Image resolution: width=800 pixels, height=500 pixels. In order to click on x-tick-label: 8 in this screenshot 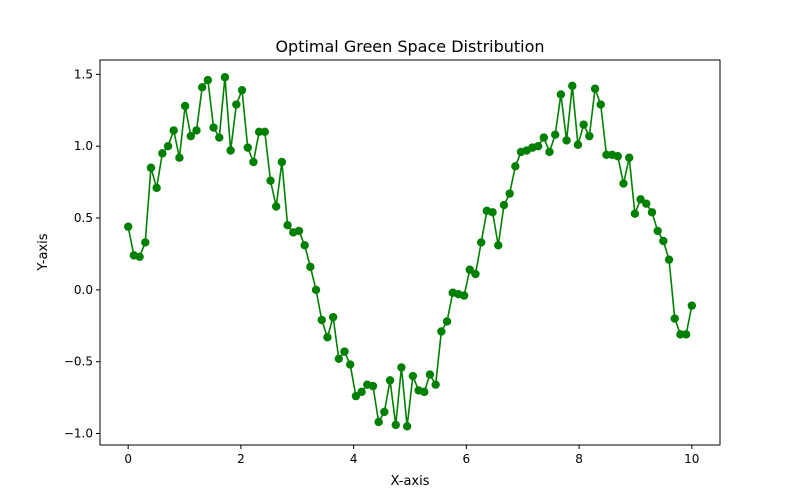, I will do `click(579, 459)`.